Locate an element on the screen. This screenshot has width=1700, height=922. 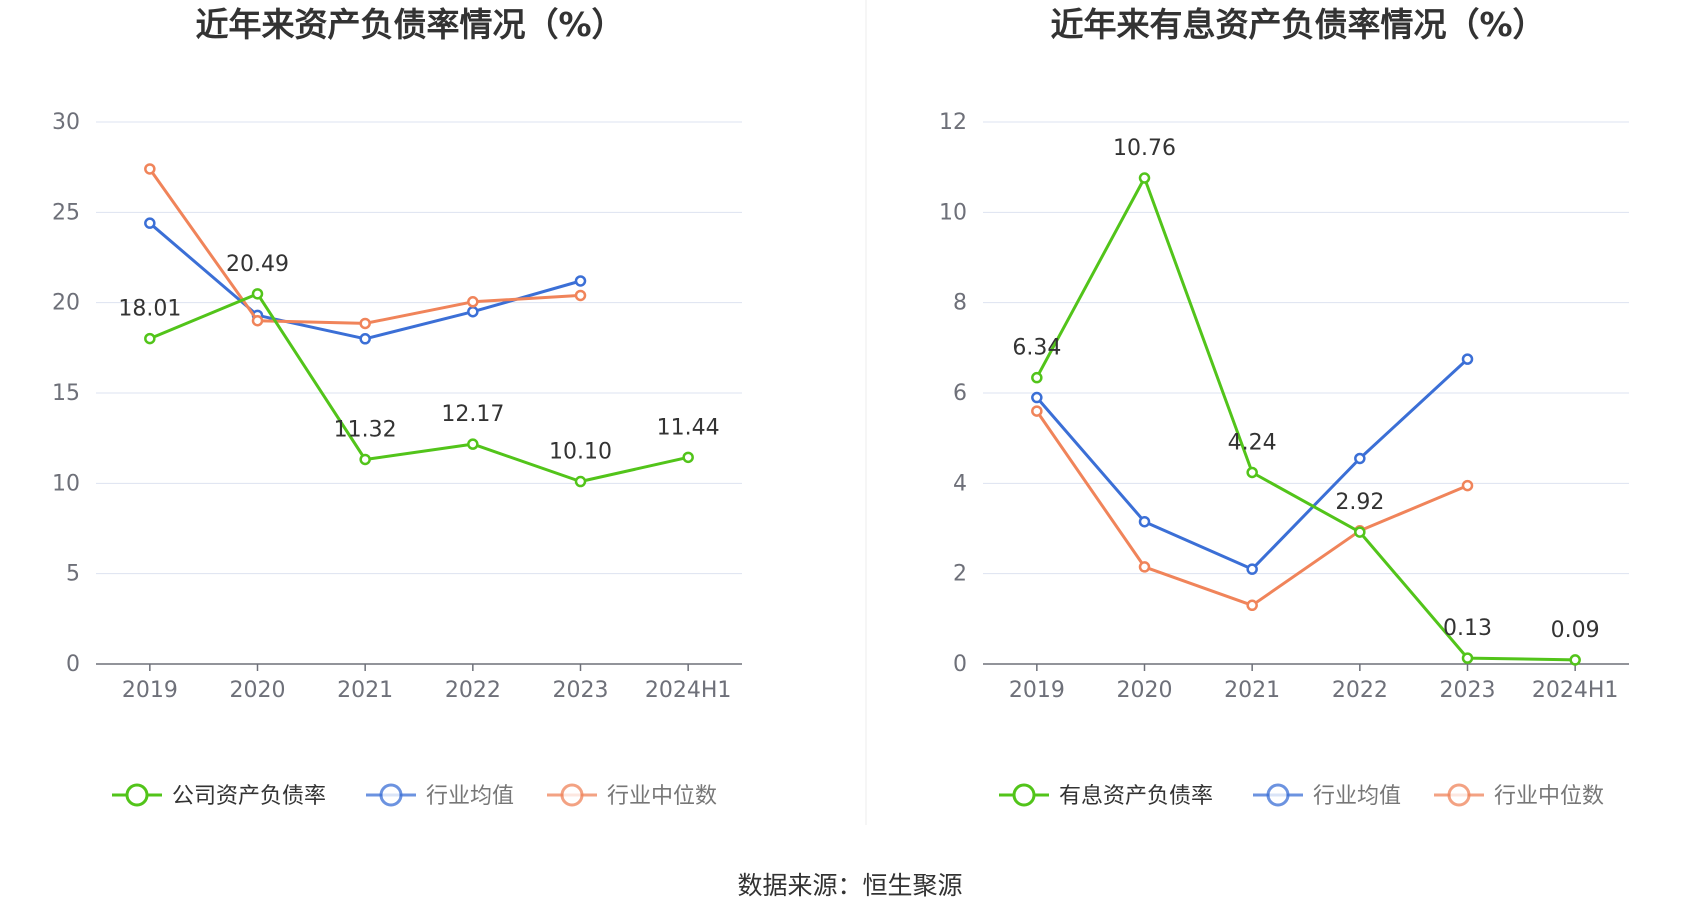
chart1-data-label: 20.49 is located at coordinates (257, 264).